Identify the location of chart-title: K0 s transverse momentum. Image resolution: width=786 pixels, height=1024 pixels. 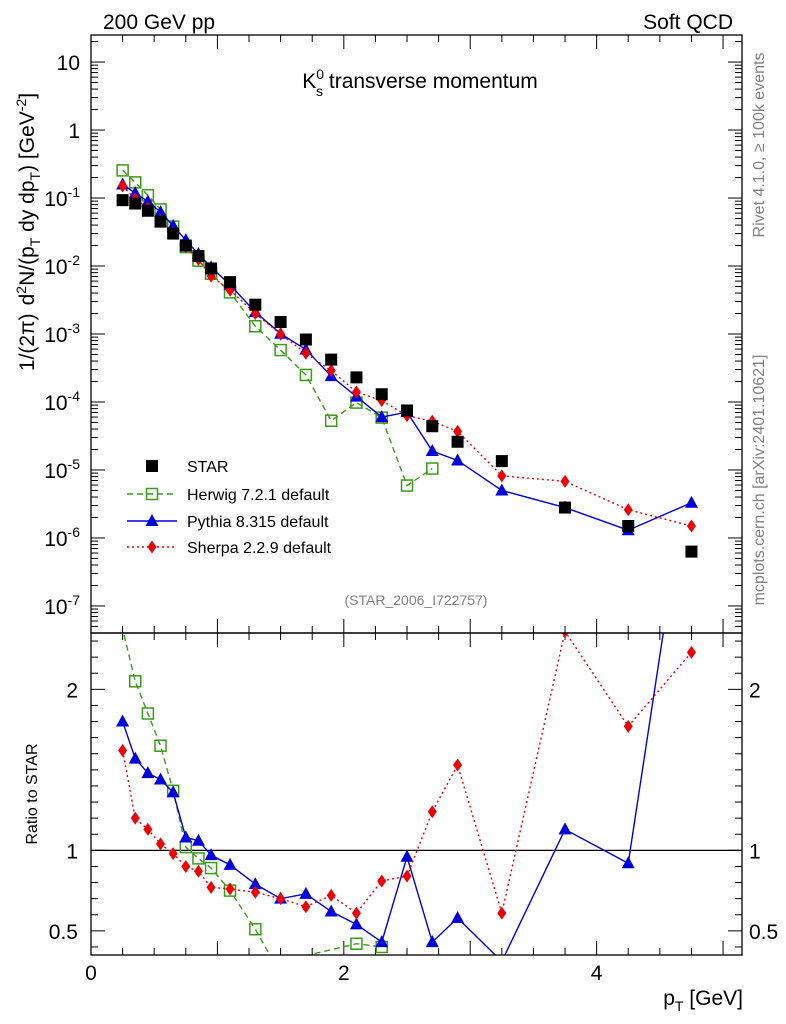
(420, 82).